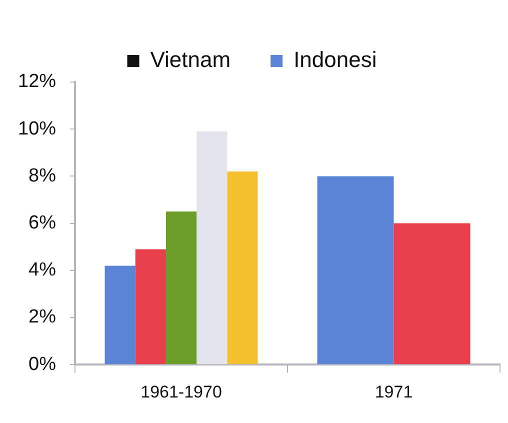  What do you see at coordinates (37, 129) in the screenshot?
I see `y-tick-label: 10%` at bounding box center [37, 129].